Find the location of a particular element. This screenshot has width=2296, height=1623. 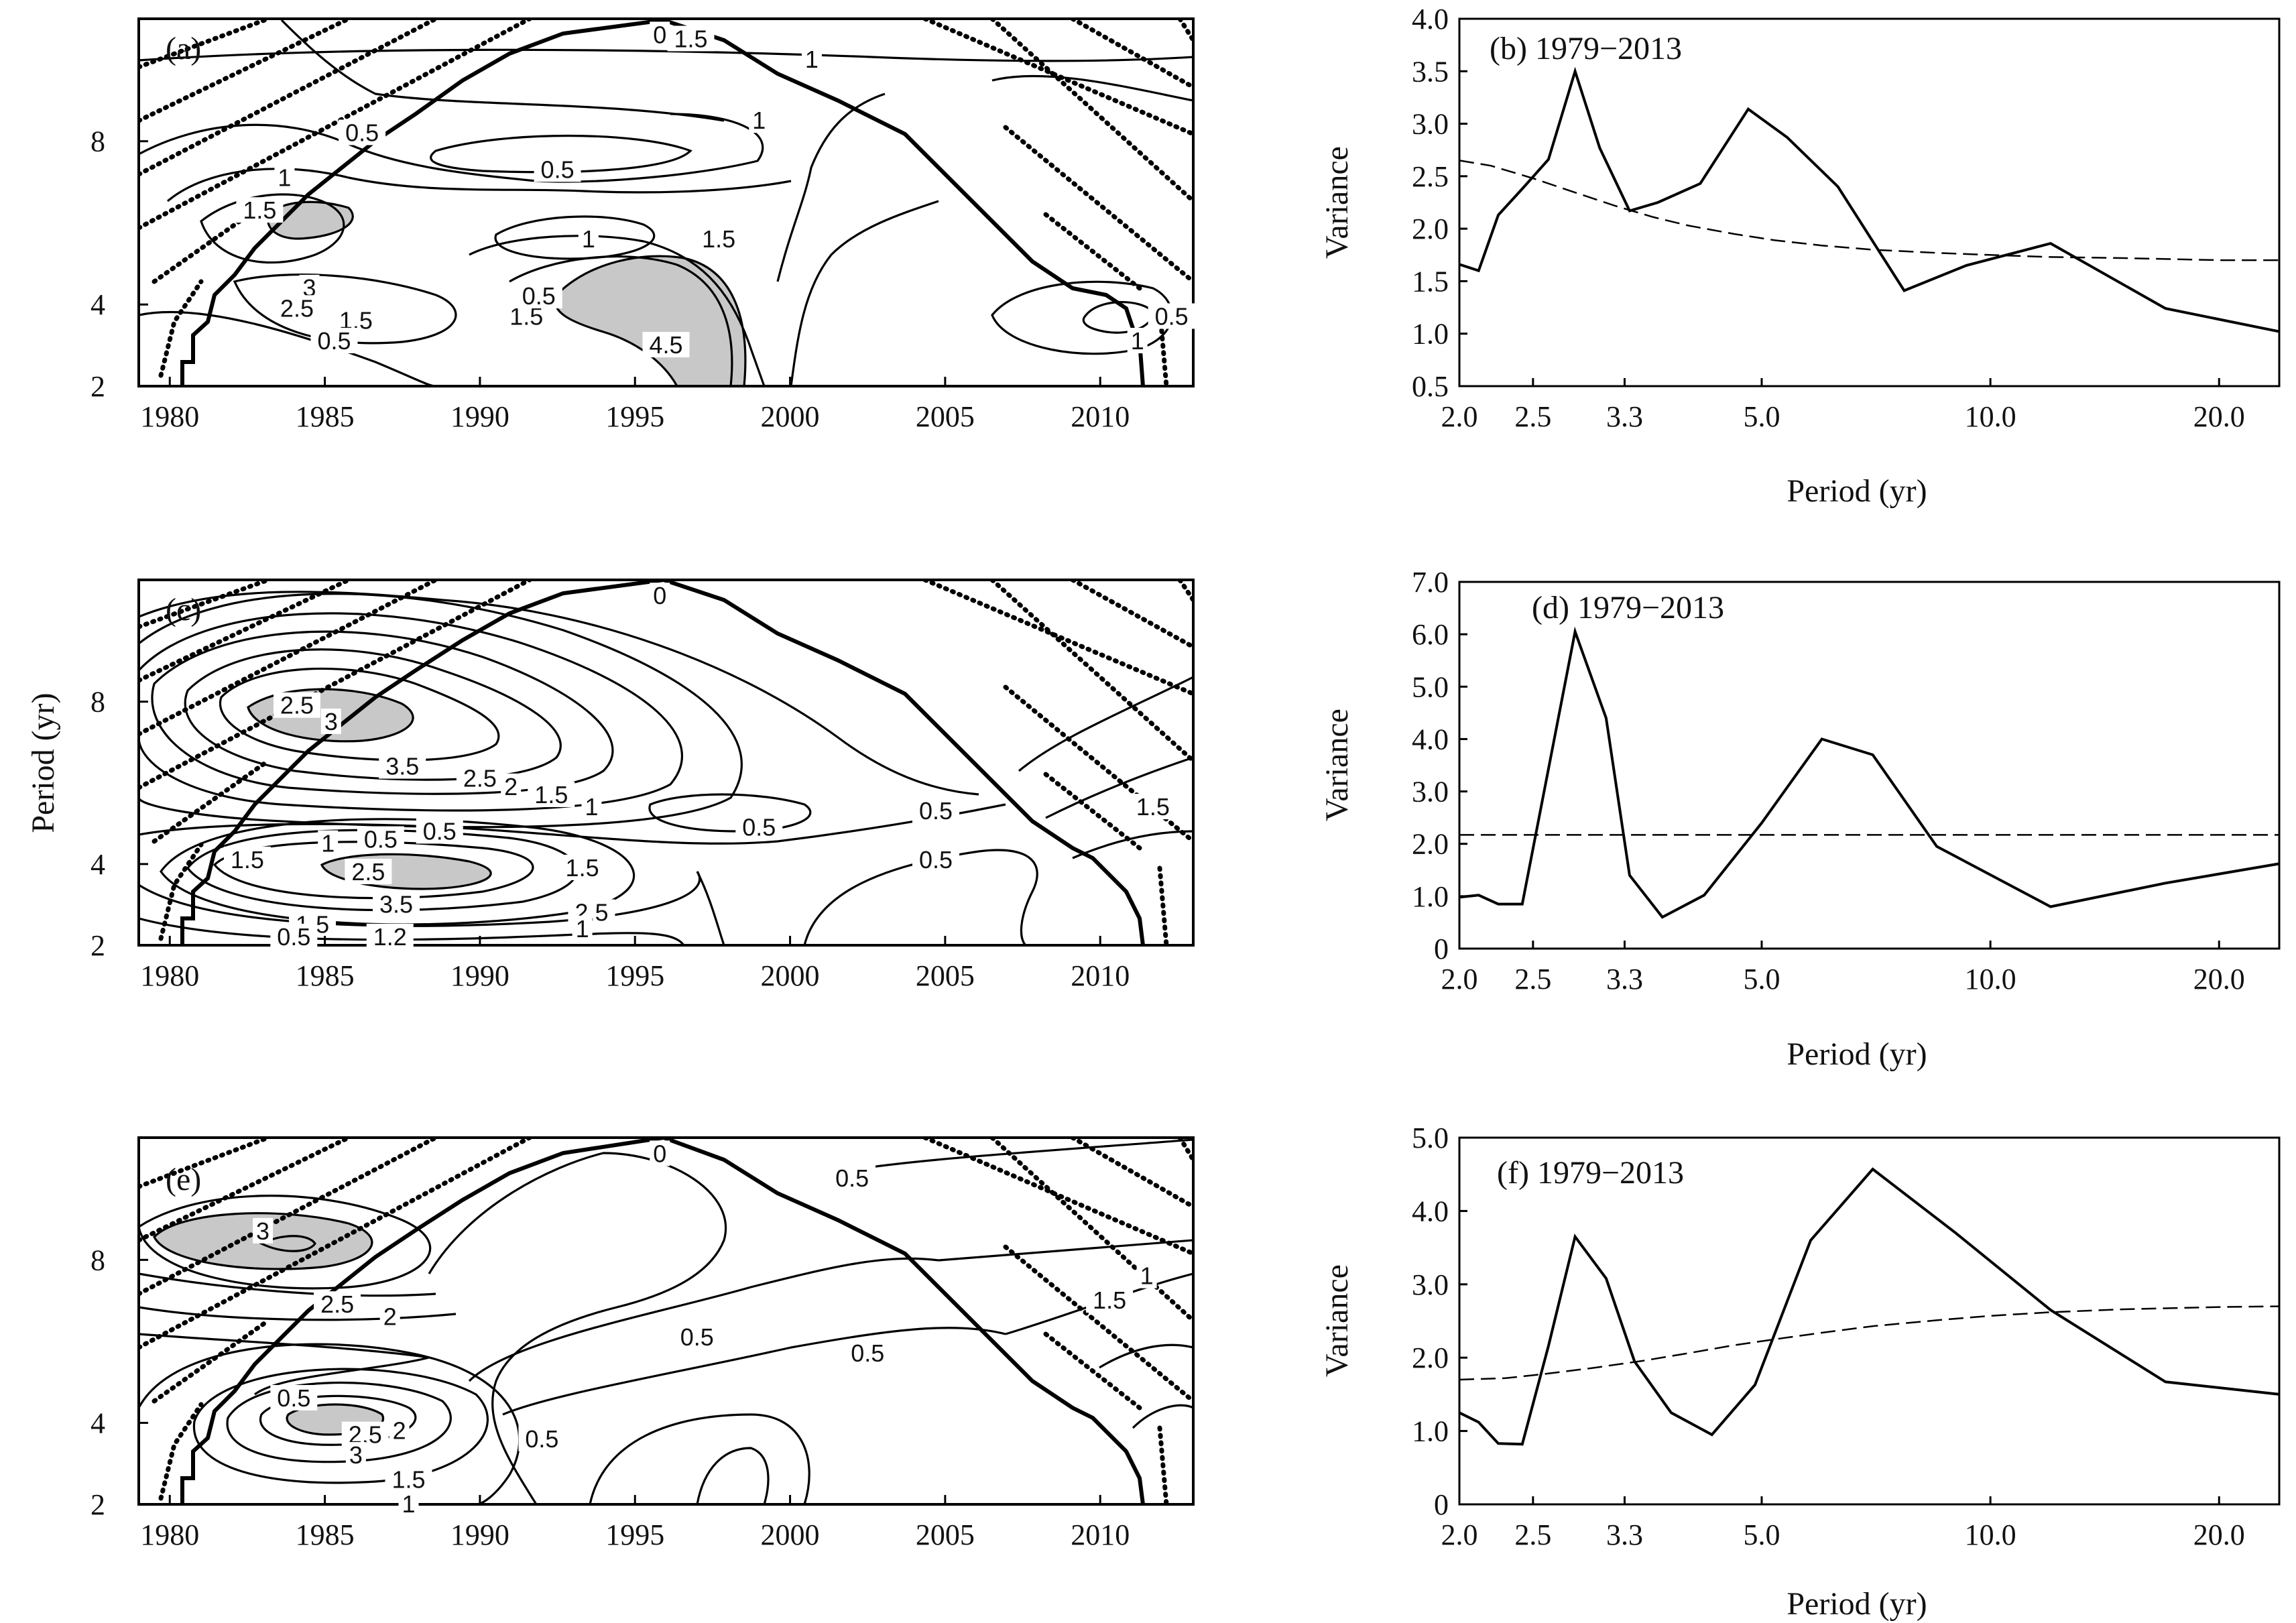

y-tick-label: 0.5 is located at coordinates (1430, 386).